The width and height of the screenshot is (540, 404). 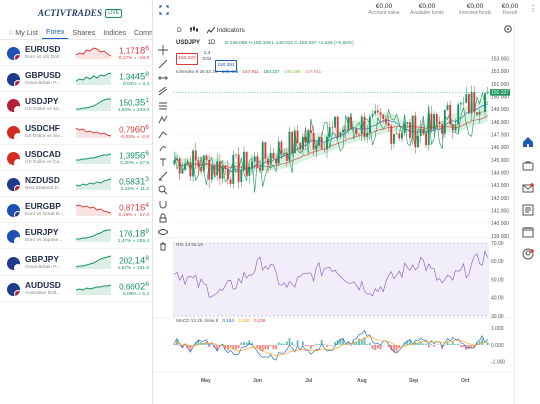 What do you see at coordinates (528, 188) in the screenshot?
I see `messages-icon` at bounding box center [528, 188].